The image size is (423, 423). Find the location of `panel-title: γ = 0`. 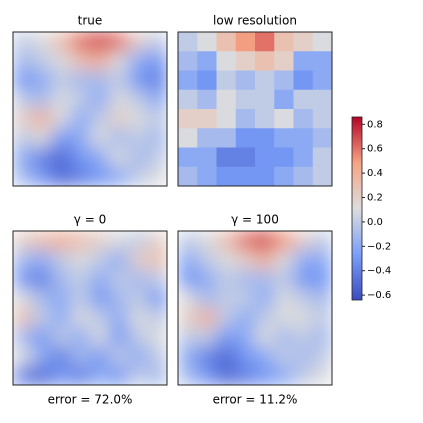

panel-title: γ = 0 is located at coordinates (90, 220).